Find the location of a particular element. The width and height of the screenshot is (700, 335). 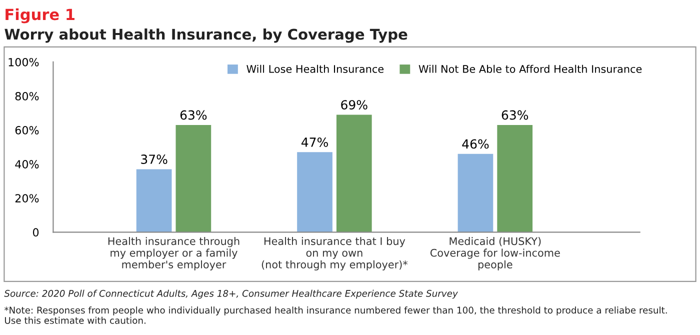

x-tick-label: Health insurance through my employer or a family member's employer is located at coordinates (174, 253).